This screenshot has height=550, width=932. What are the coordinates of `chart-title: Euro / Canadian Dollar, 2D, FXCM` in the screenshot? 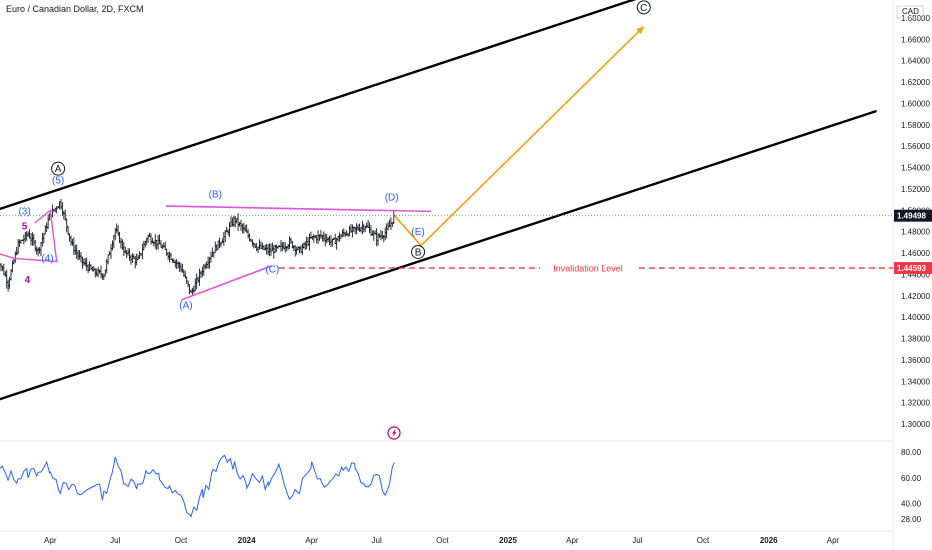 It's located at (75, 9).